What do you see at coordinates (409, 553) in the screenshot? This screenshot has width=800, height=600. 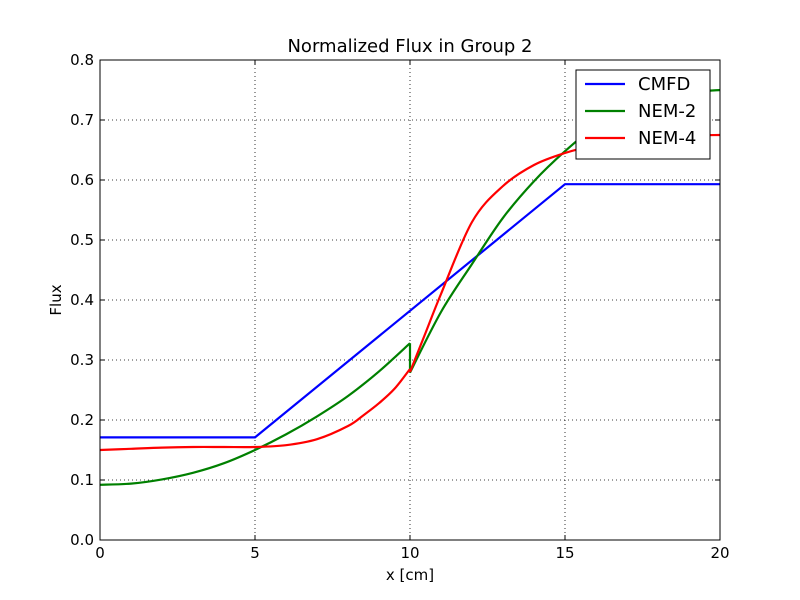 I see `x-tick-label: 10` at bounding box center [409, 553].